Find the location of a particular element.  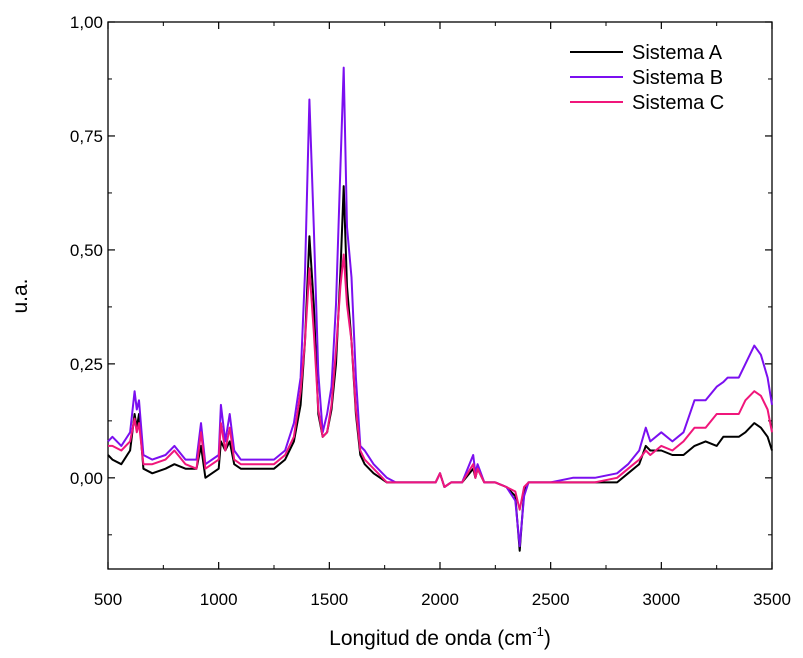

x-tick-label: 500 is located at coordinates (108, 599).